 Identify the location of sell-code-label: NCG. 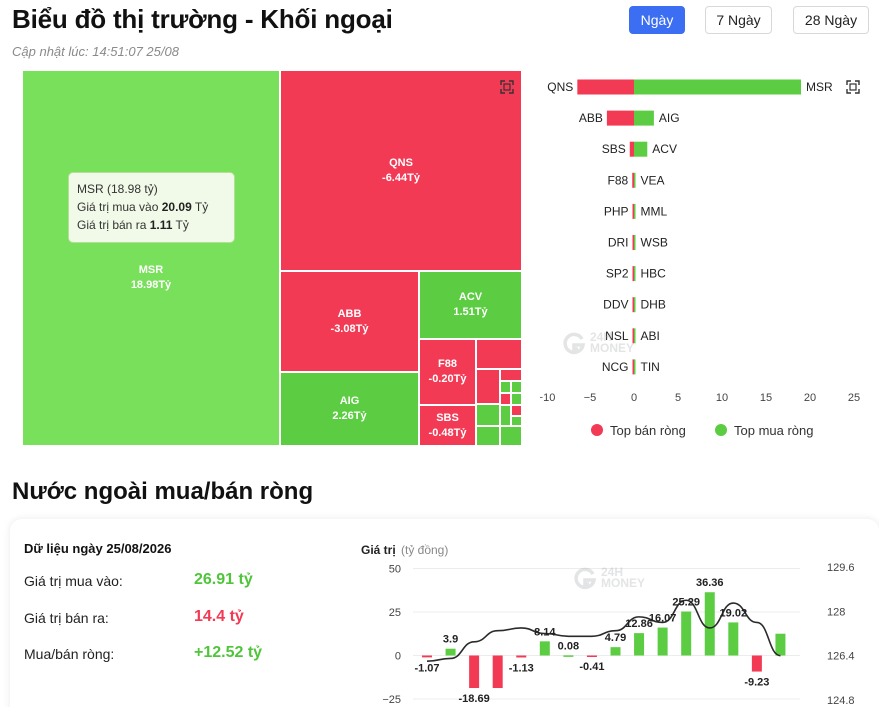
(615, 367).